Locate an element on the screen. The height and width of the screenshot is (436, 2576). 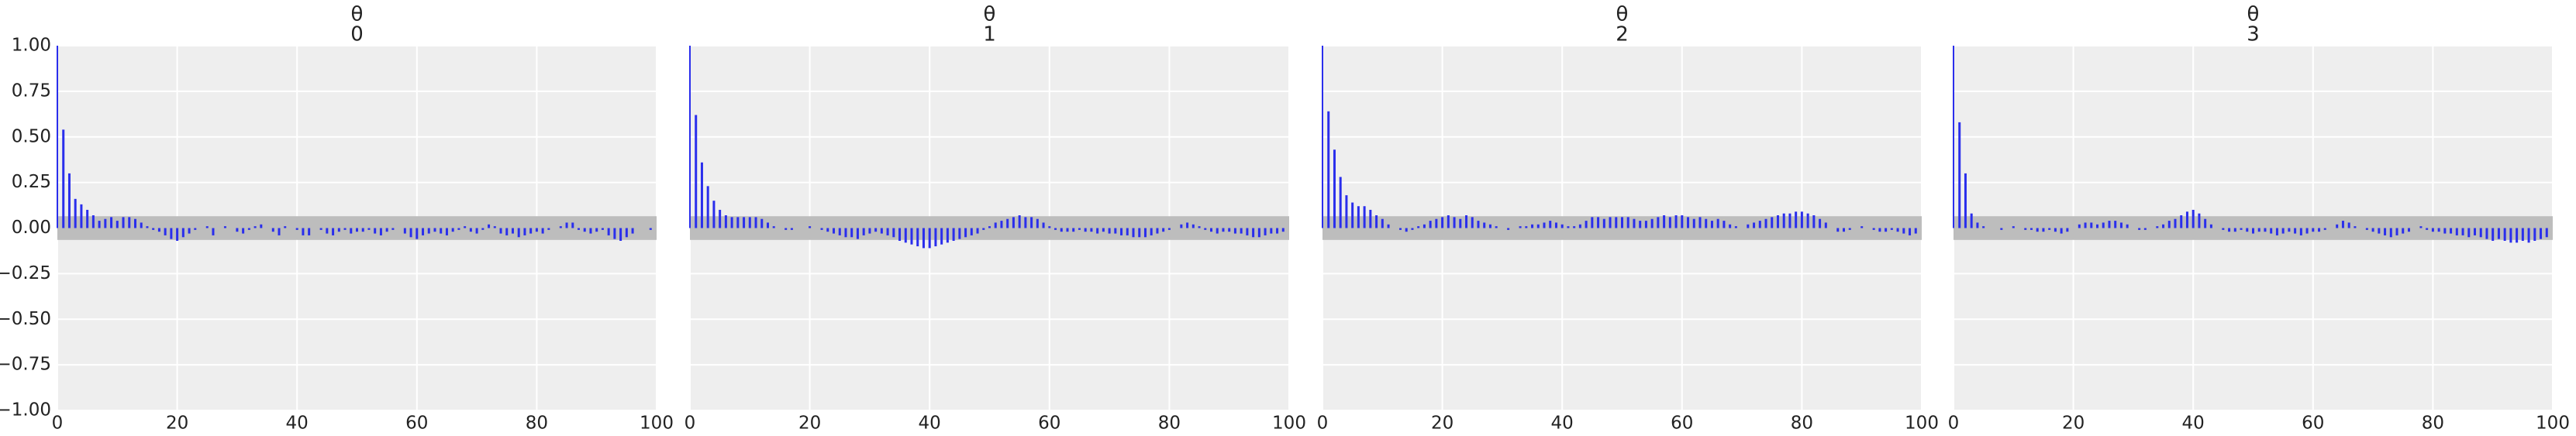
y-tick-label: −0.25 is located at coordinates (25, 273).